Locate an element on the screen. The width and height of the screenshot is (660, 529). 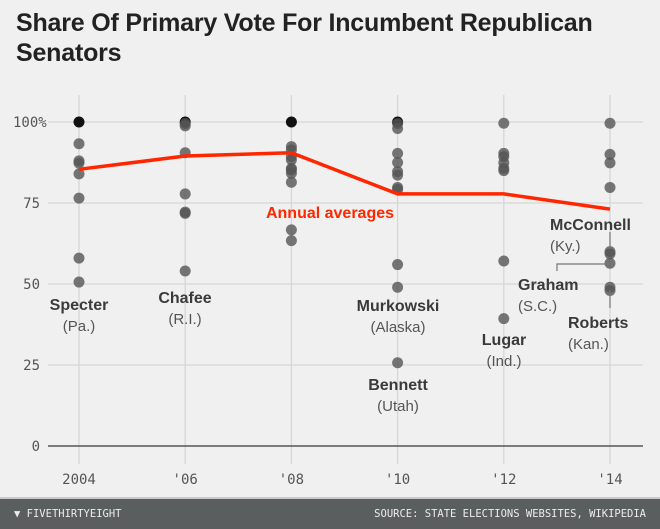
annotation-murkowski-state: (Alaska) is located at coordinates (397, 327).